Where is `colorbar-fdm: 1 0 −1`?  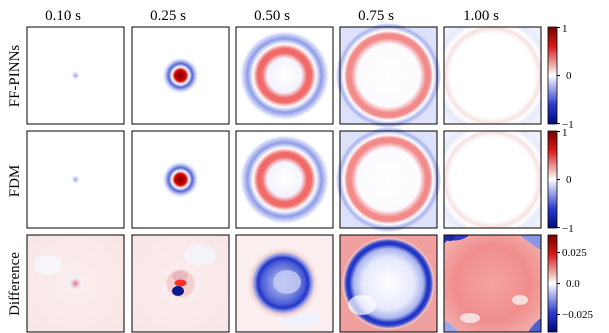 colorbar-fdm: 1 0 −1 is located at coordinates (560, 181).